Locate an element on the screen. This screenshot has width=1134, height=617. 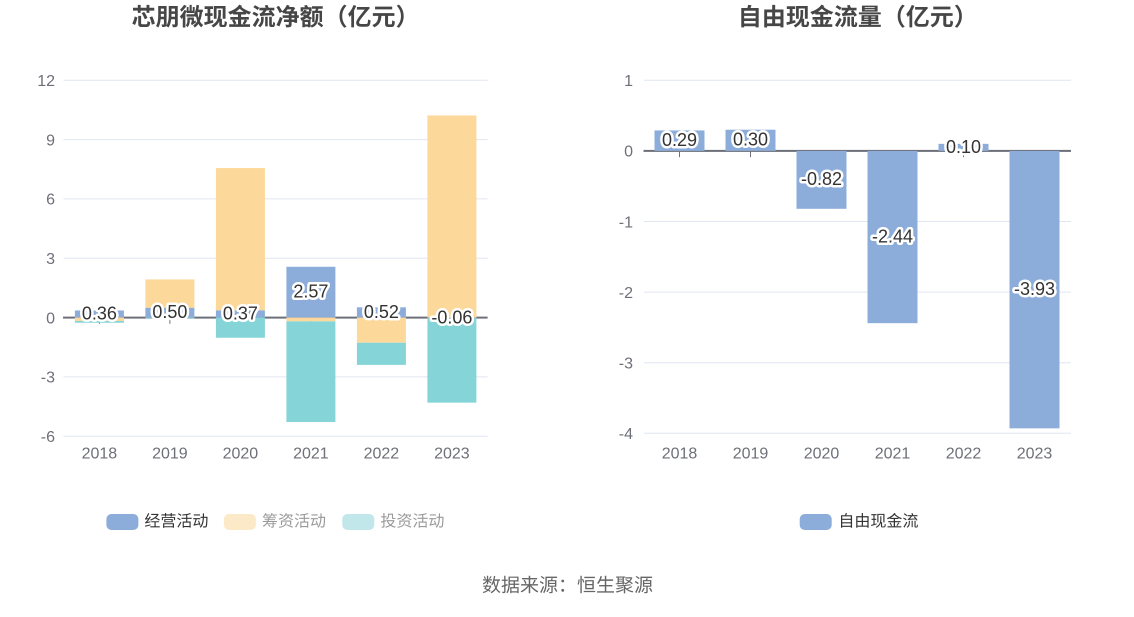
svg-text: -4 is located at coordinates (626, 434).